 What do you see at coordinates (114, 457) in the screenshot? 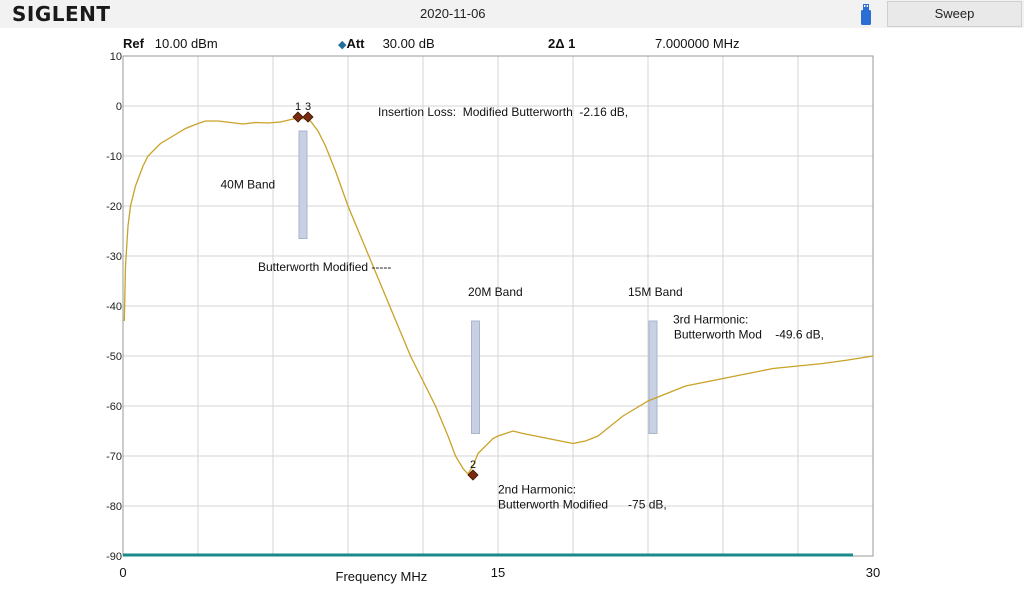
I see `y-tick-label: -70` at bounding box center [114, 457].